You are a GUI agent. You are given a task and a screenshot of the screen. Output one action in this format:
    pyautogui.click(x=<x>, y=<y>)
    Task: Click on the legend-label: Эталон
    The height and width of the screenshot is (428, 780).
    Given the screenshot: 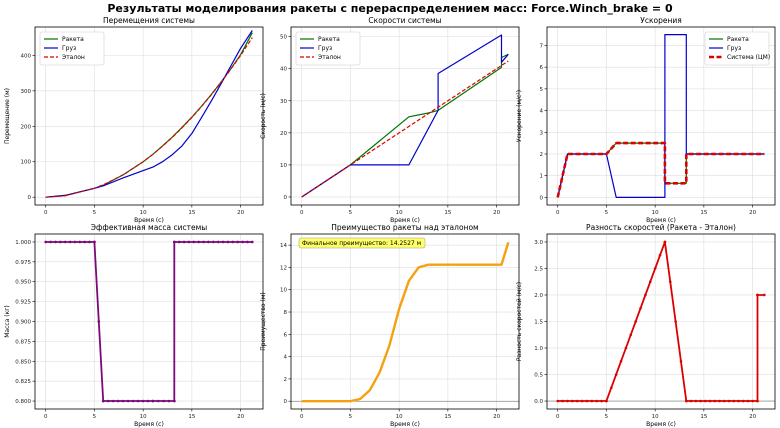 What is the action you would take?
    pyautogui.click(x=73, y=57)
    